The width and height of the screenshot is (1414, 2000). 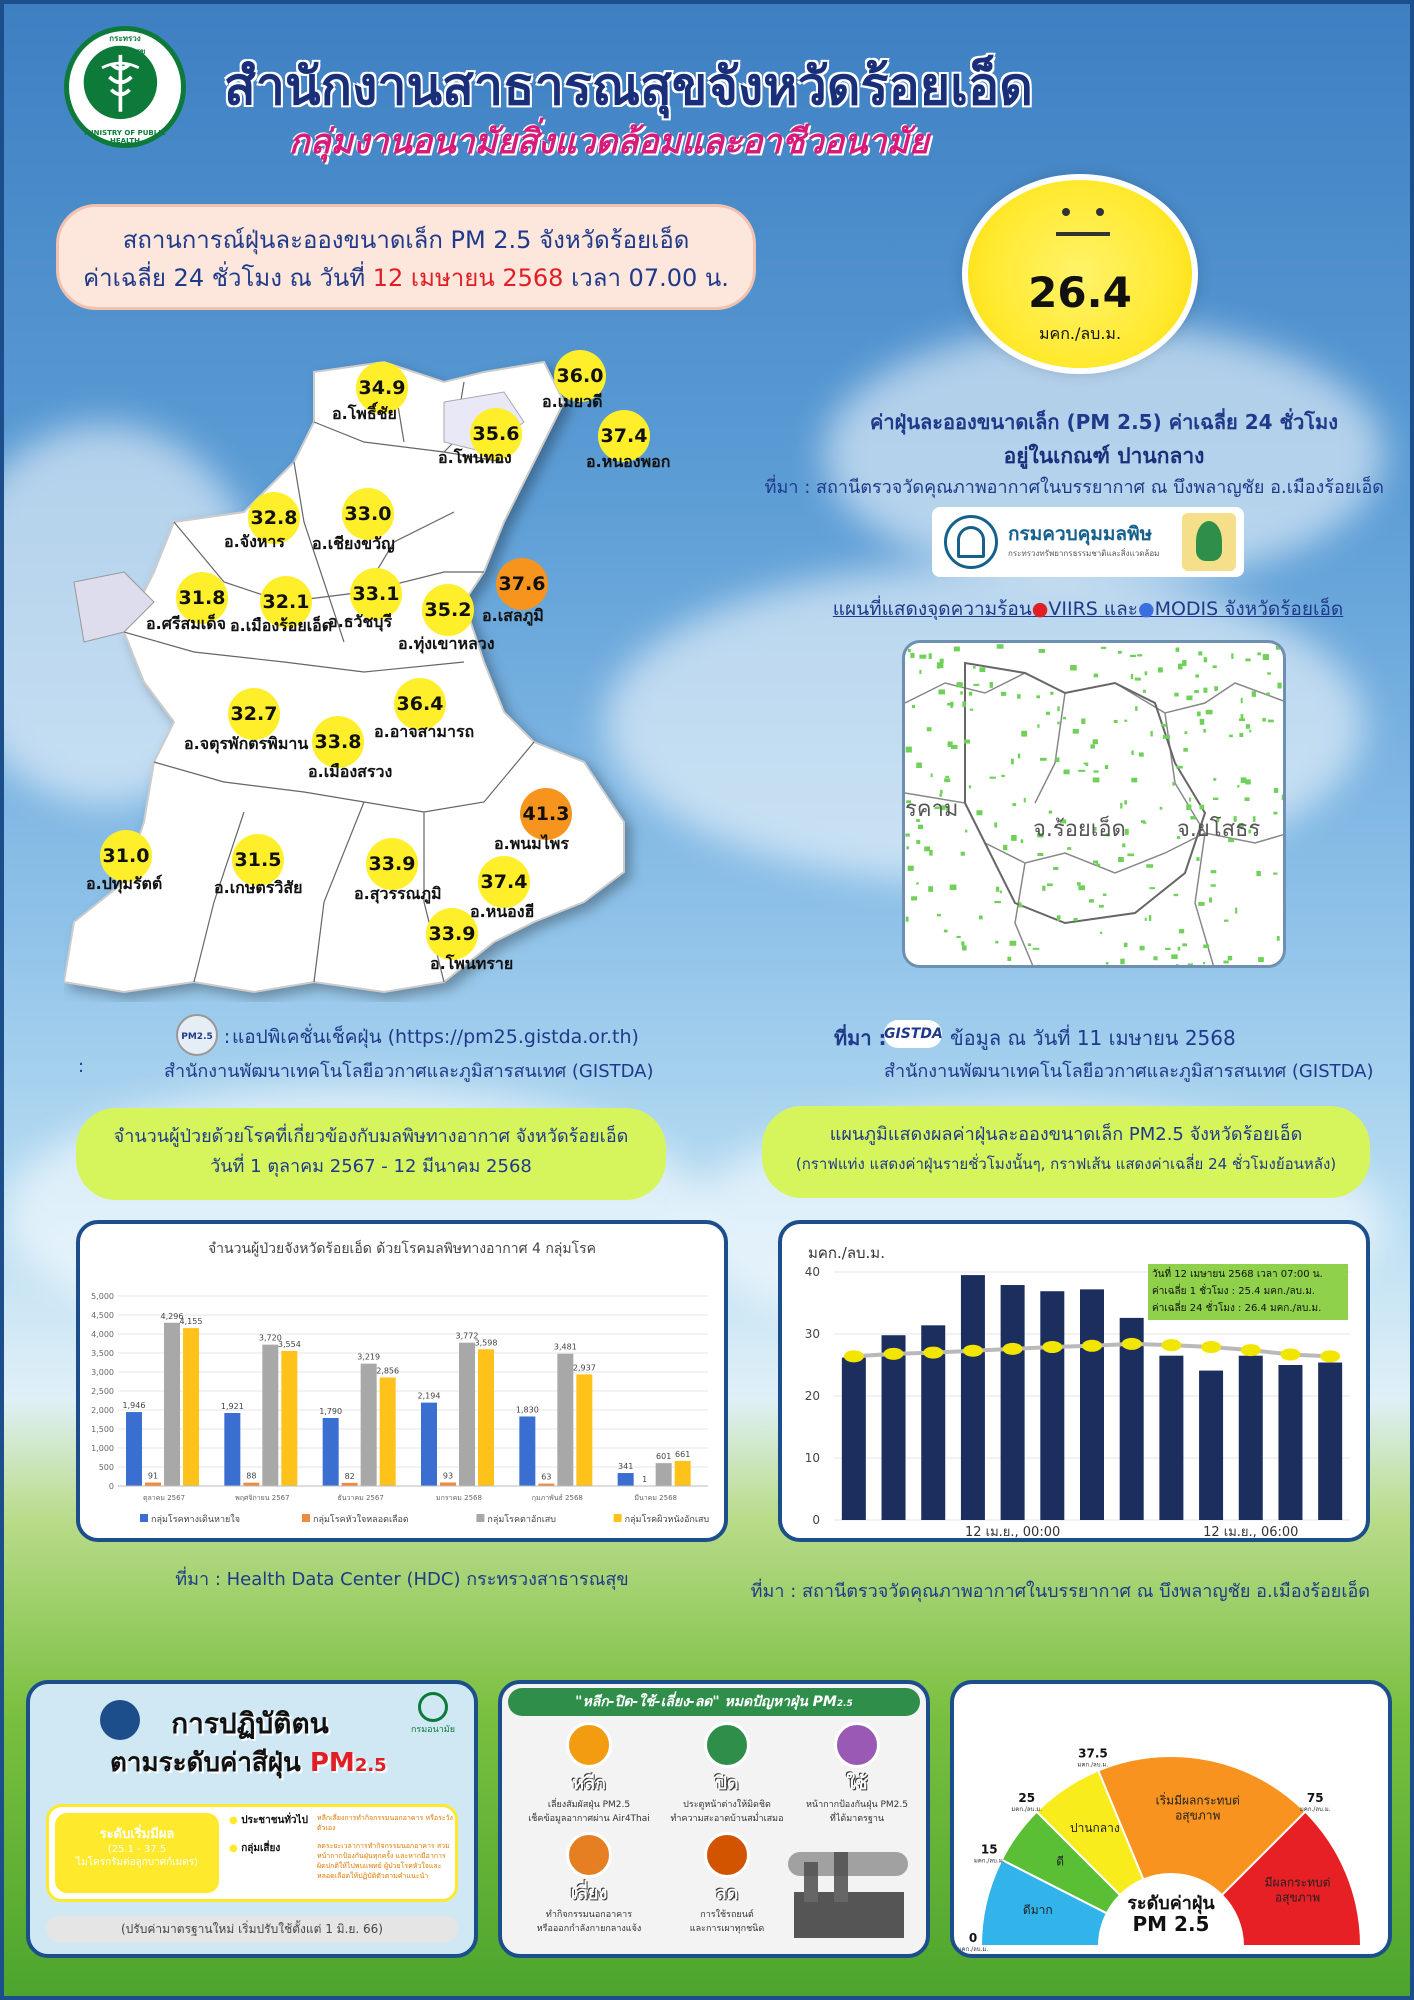 I want to click on pm-info-date: วันที่ 12 เมษายน 2568 เวลา 07:00 น., so click(x=1237, y=1274).